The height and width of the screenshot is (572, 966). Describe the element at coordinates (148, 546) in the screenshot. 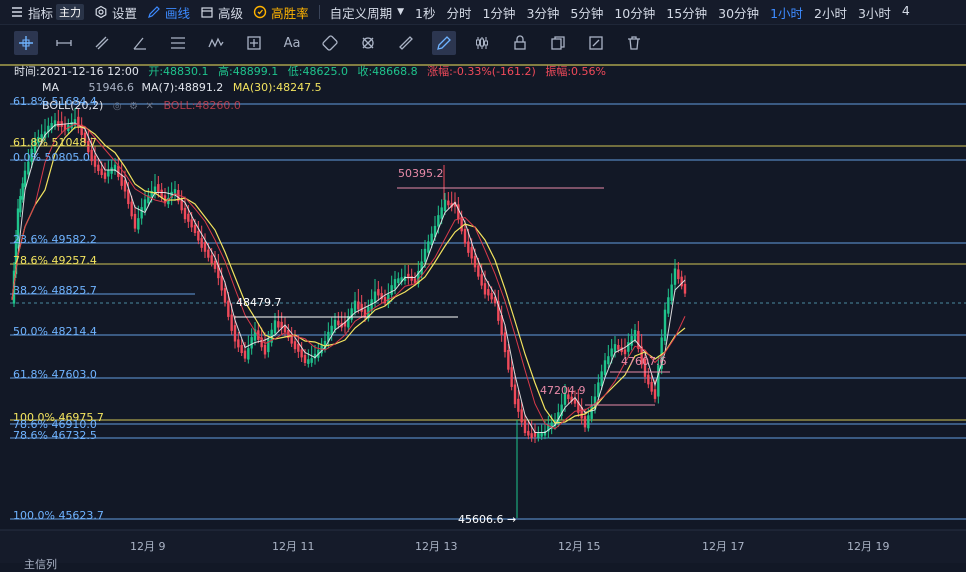

I see `x-tick-label-0: 12月 9` at that location.